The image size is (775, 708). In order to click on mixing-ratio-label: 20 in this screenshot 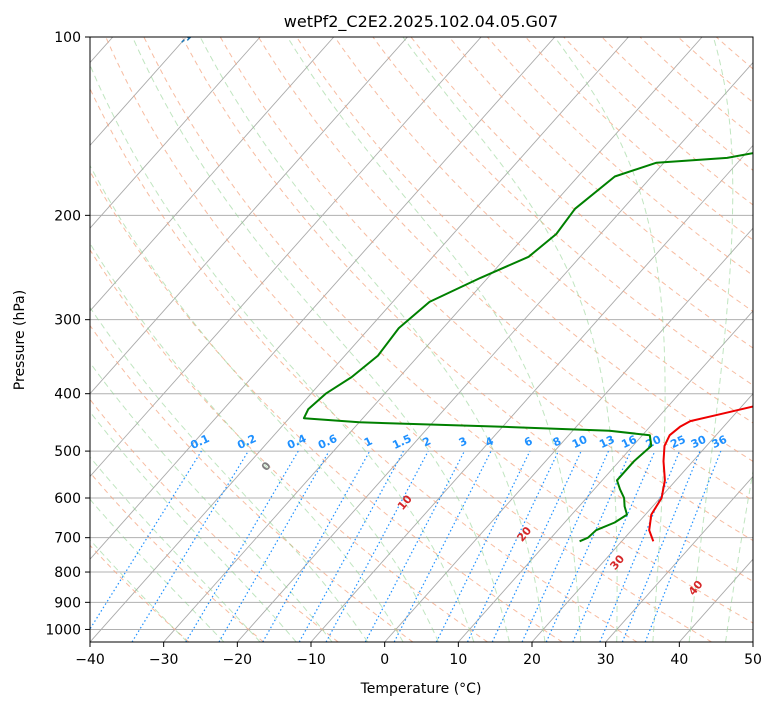, I will do `click(654, 442)`.